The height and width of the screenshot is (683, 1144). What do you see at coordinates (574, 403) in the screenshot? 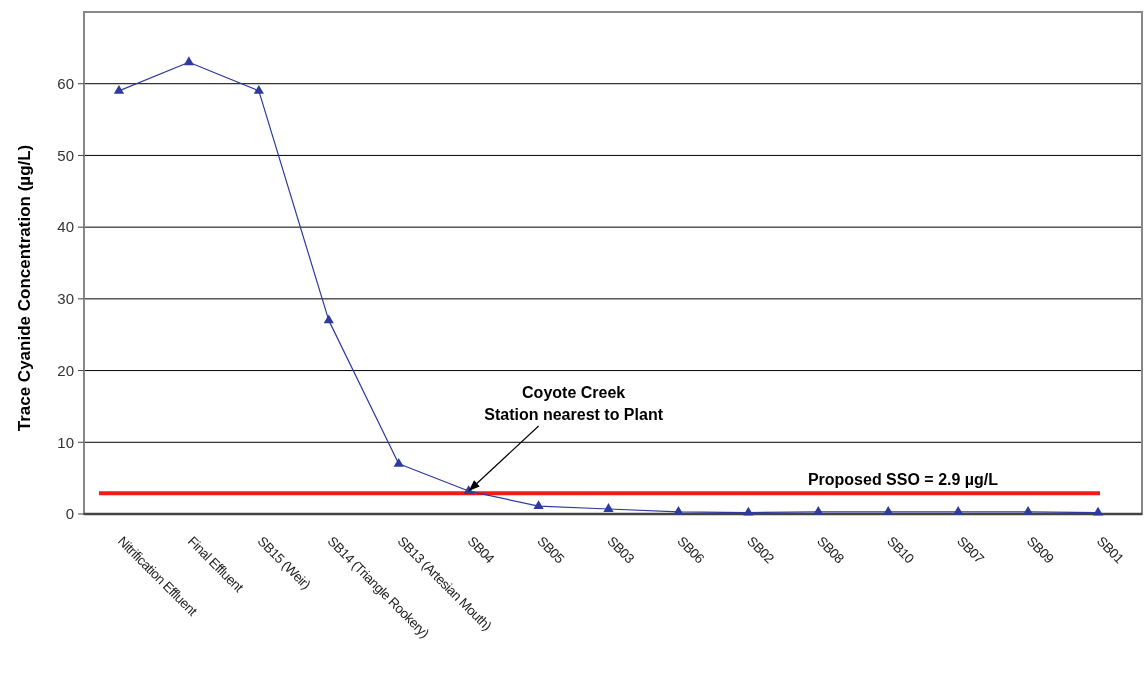
I see `annotation: Coyote Creek Station nearest to Plant` at bounding box center [574, 403].